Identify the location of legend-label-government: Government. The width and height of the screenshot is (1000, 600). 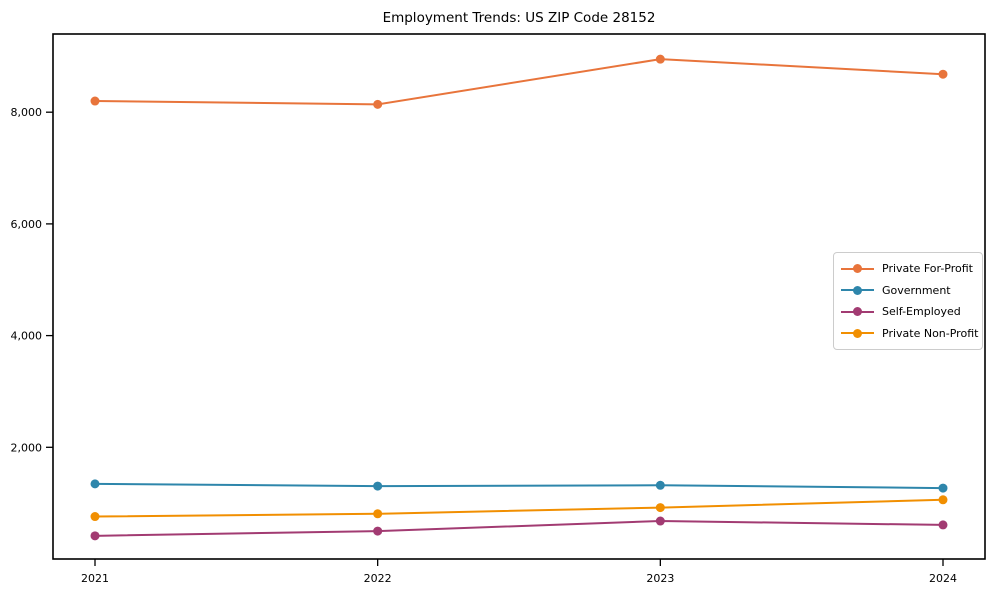
(916, 290).